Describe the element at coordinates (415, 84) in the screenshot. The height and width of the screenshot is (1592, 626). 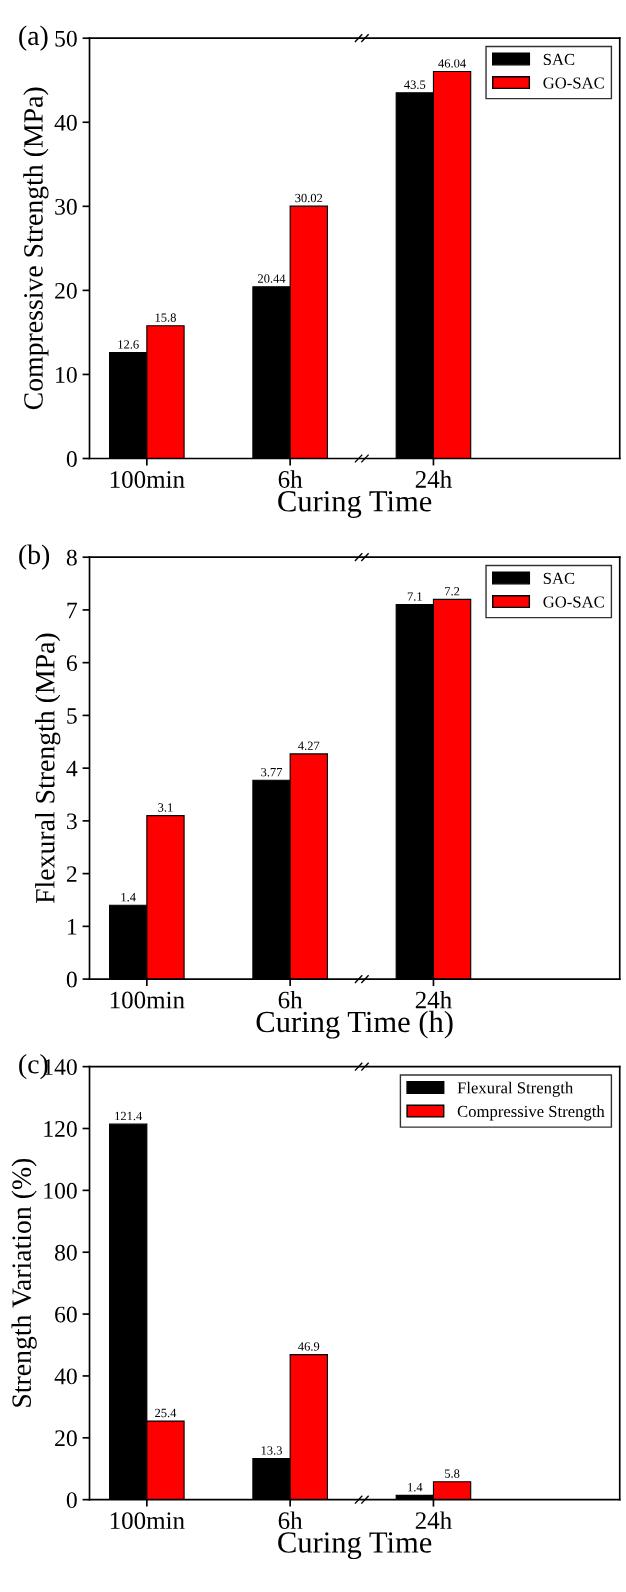
I see `data-label: 43.5` at that location.